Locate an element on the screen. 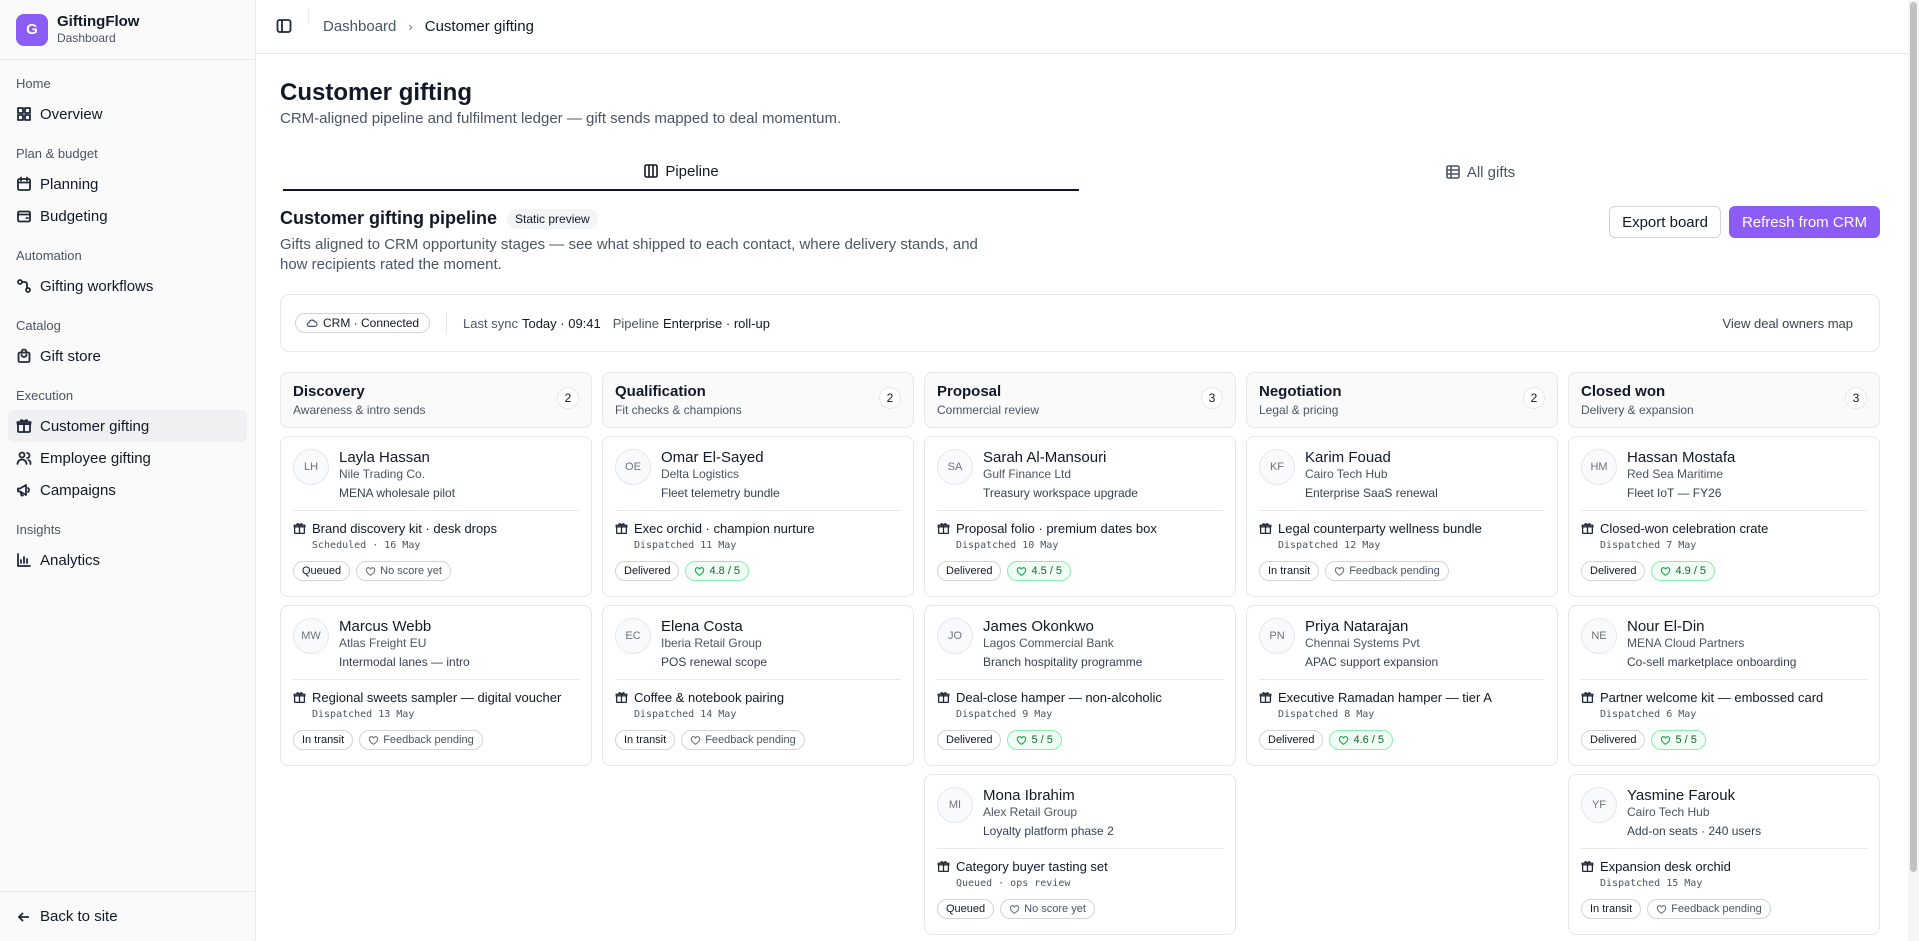 Image resolution: width=1919 pixels, height=941 pixels. badge-row: Queued No score yet is located at coordinates (1080, 909).